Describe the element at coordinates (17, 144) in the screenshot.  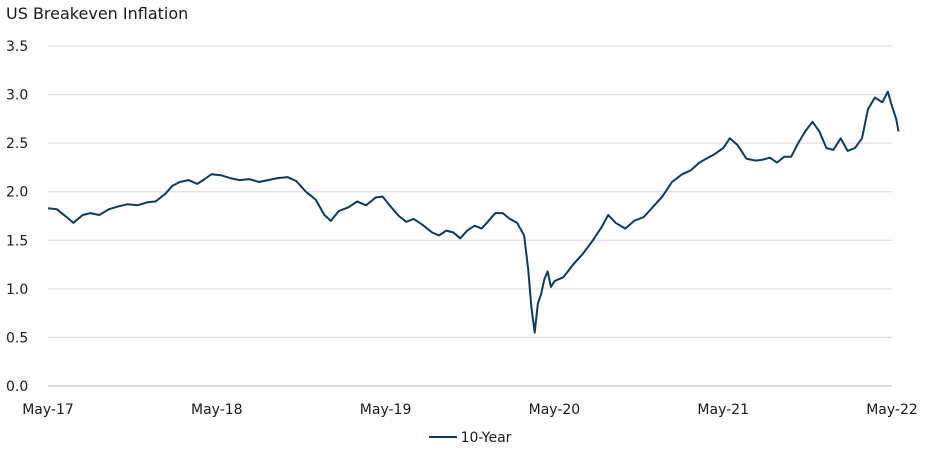
I see `y-tick-label: 2.5` at that location.